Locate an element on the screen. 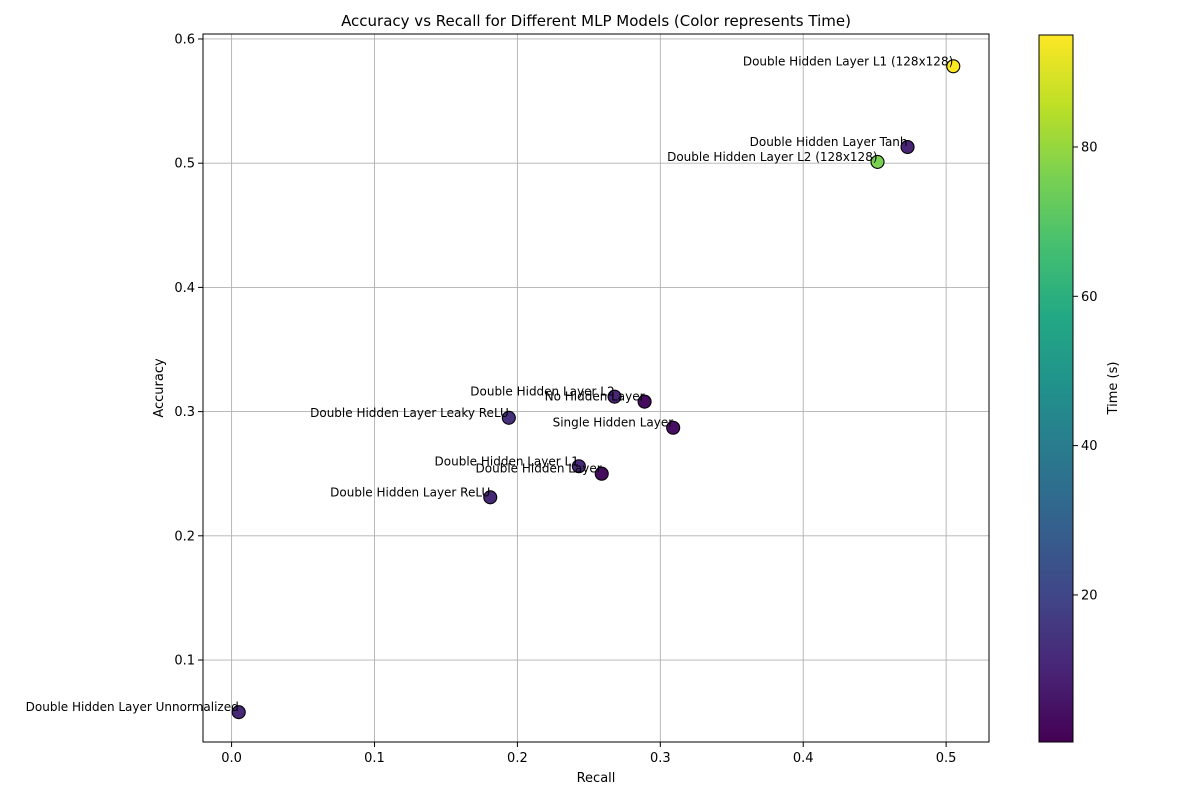  x-axis-ticks: 0.0 0.1 0.2 0.3 0.4 0.5 is located at coordinates (588, 754).